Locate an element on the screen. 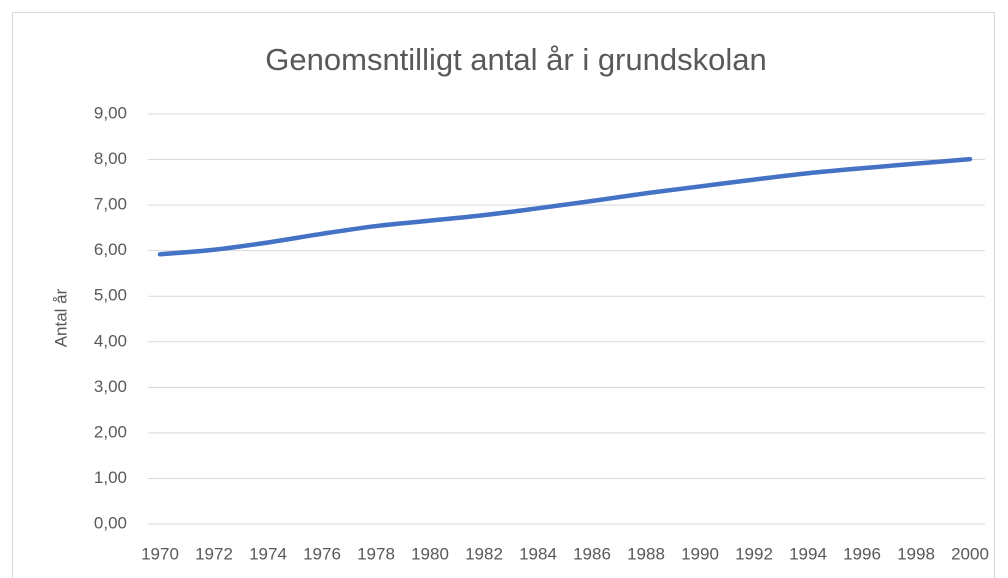 The width and height of the screenshot is (1008, 578). y-tick-label: 3,00 is located at coordinates (110, 386).